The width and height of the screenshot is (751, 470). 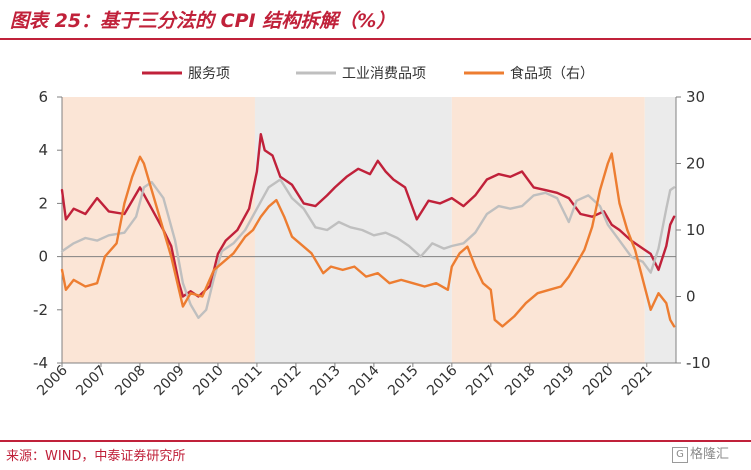 I want to click on footer-divider, so click(x=375, y=441).